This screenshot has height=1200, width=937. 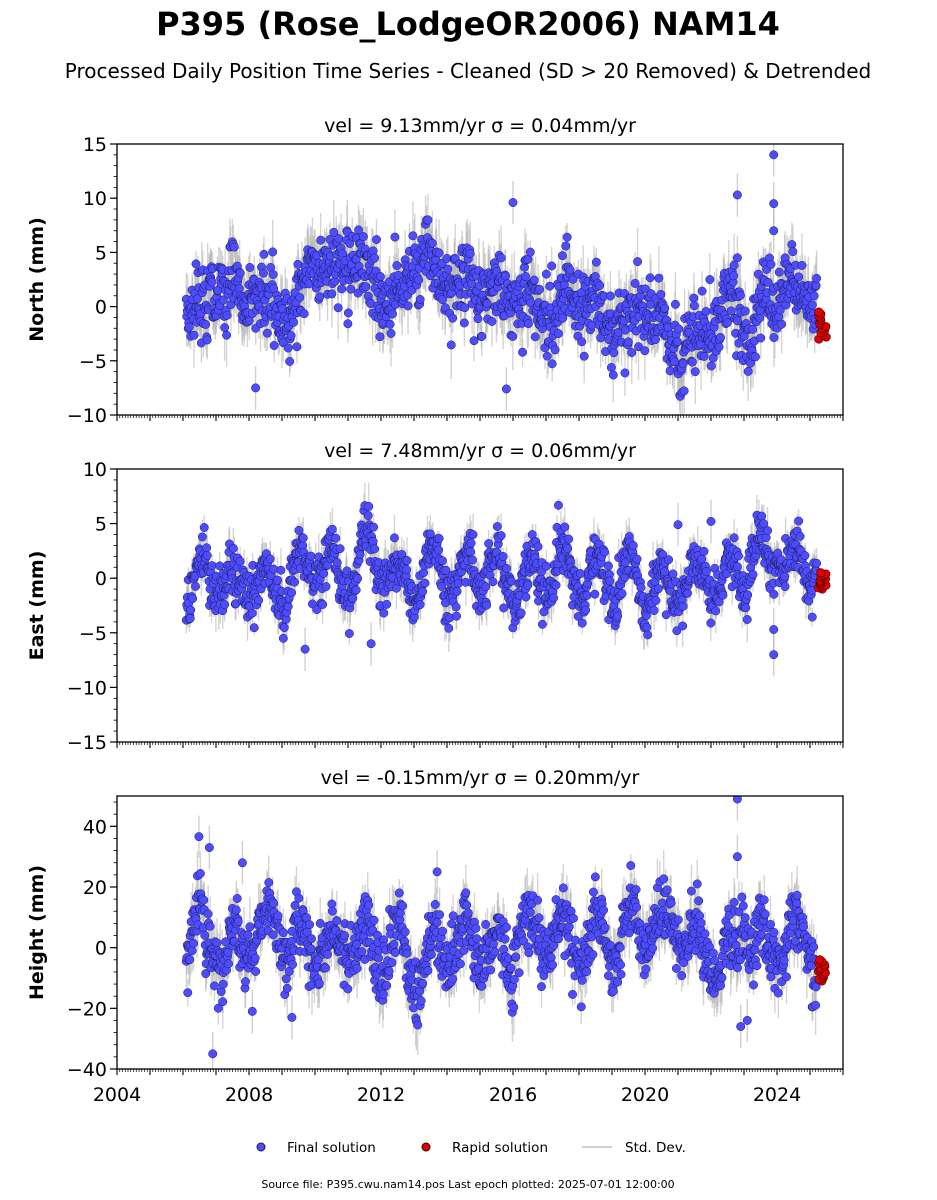 I want to click on y-tick-label: 15, so click(x=95, y=145).